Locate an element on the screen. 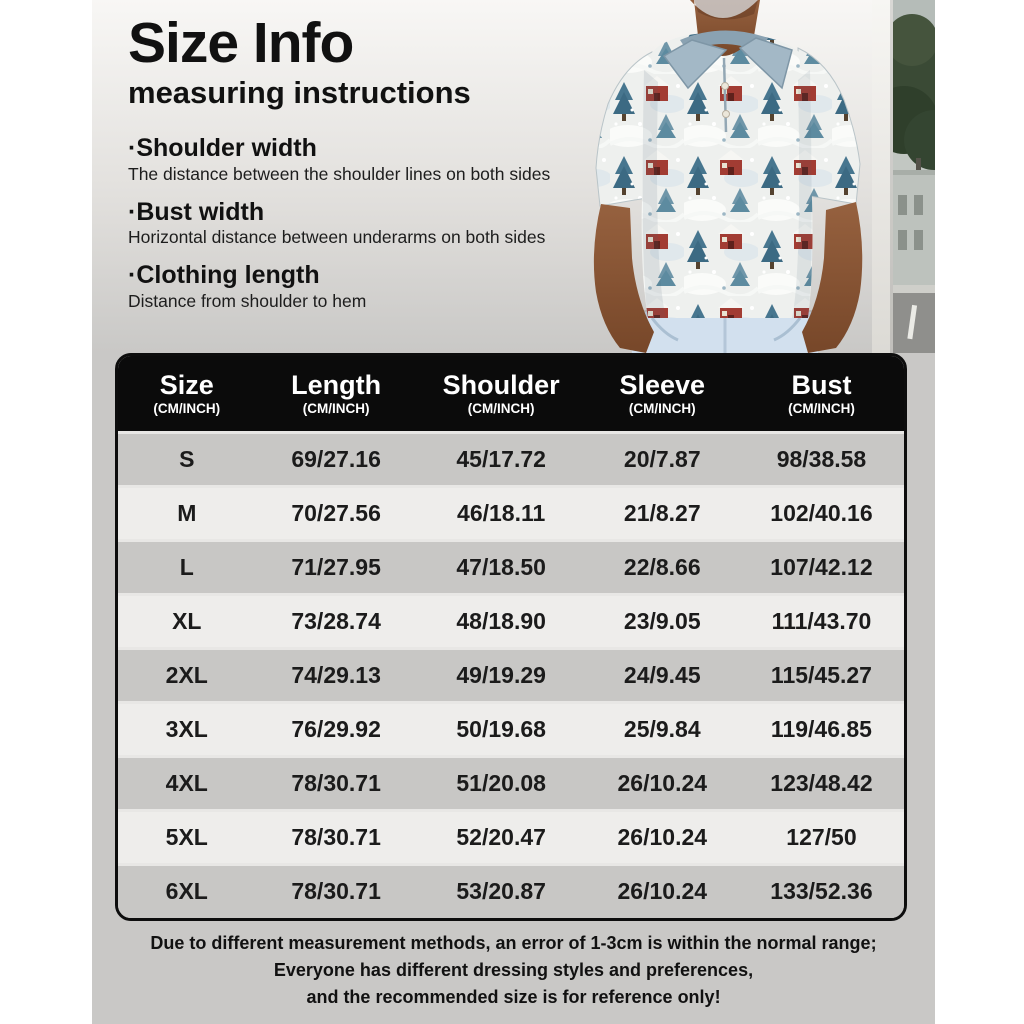 Image resolution: width=1024 pixels, height=1024 pixels. size-cell: M is located at coordinates (187, 512).